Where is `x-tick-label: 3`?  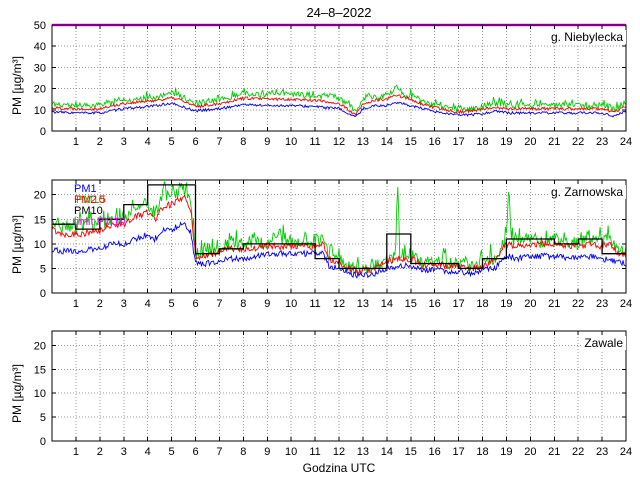 x-tick-label: 3 is located at coordinates (124, 452).